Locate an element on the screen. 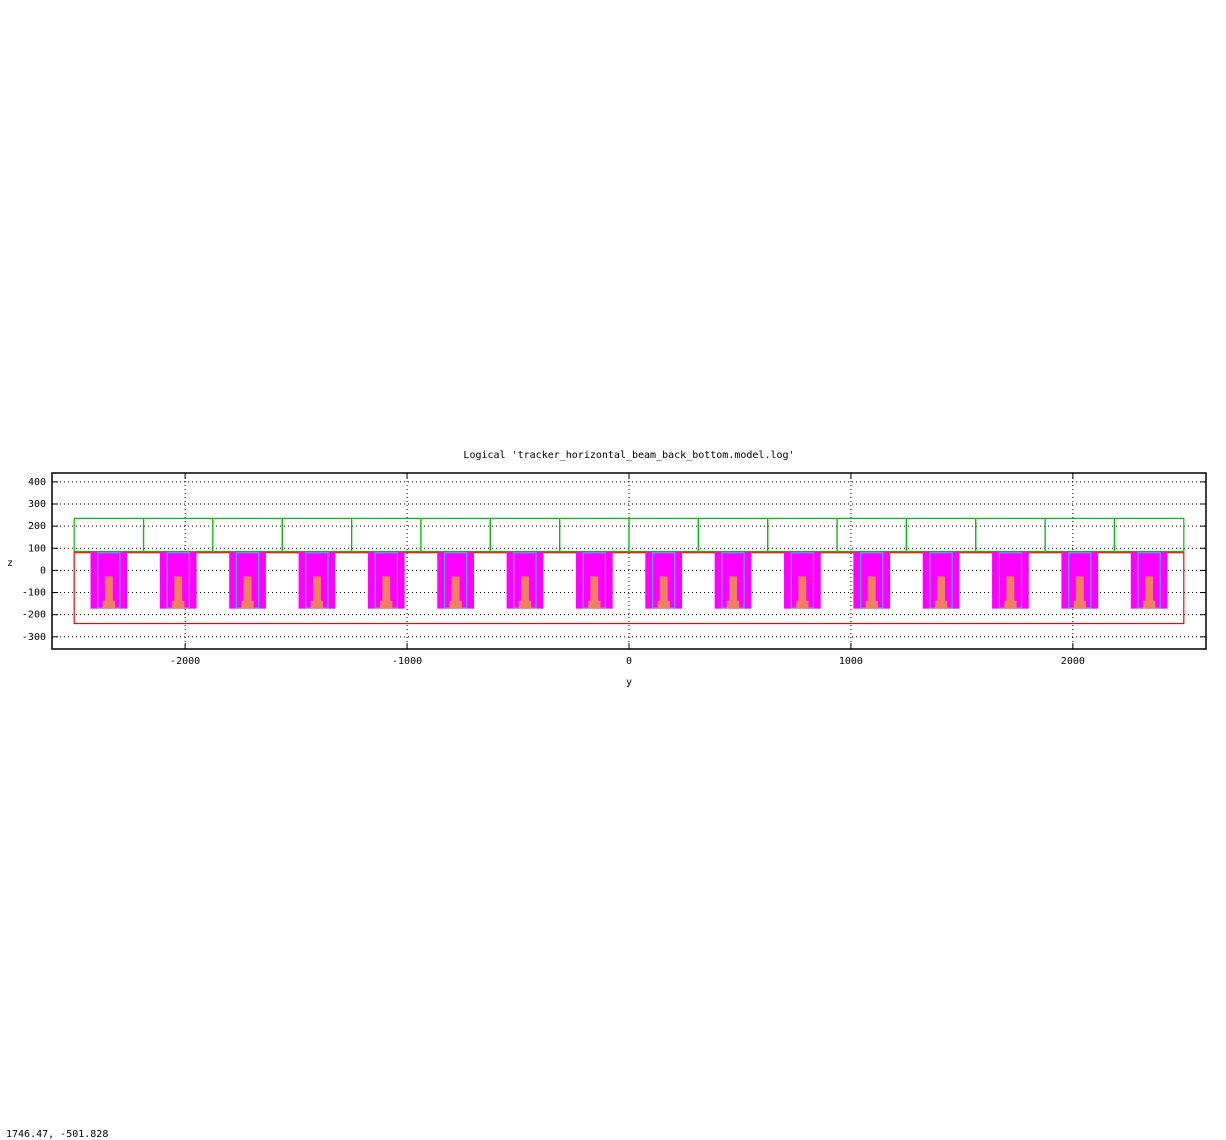 The width and height of the screenshot is (1226, 1140). x-tick-label: -2000 is located at coordinates (185, 661).